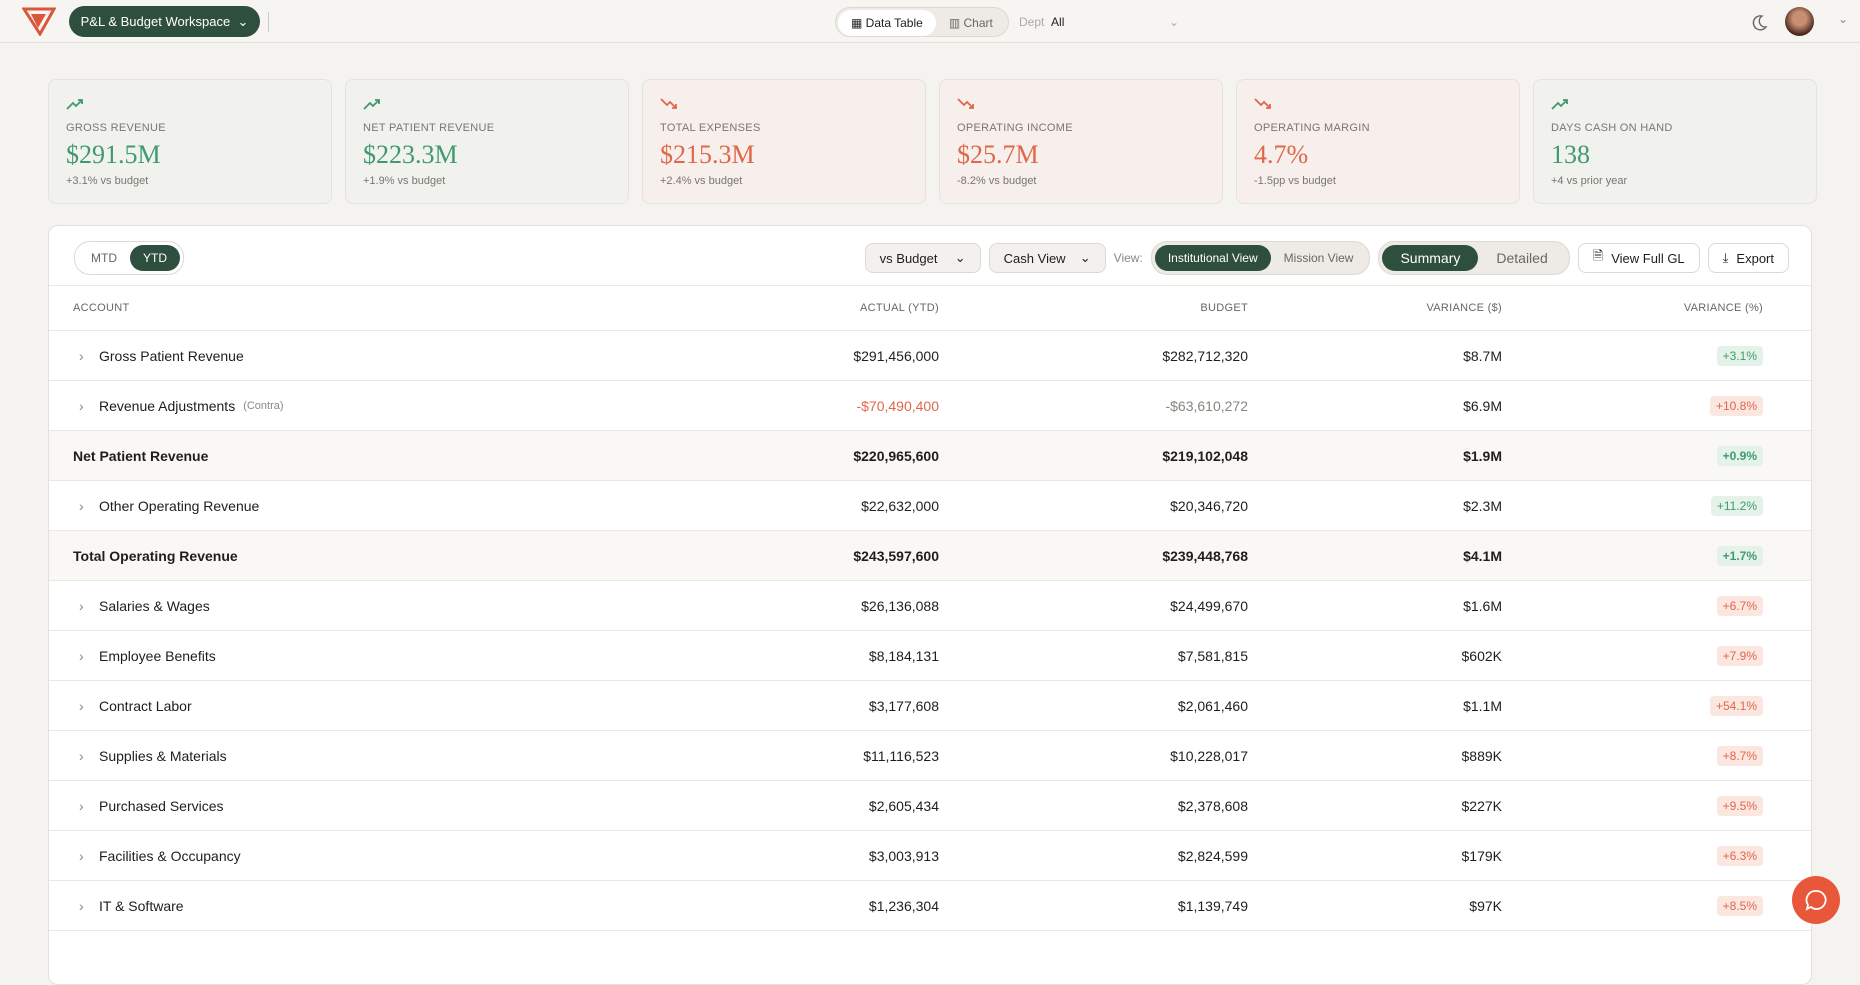 The height and width of the screenshot is (985, 1860). I want to click on variance-pct-cell: +0.9%, so click(1739, 455).